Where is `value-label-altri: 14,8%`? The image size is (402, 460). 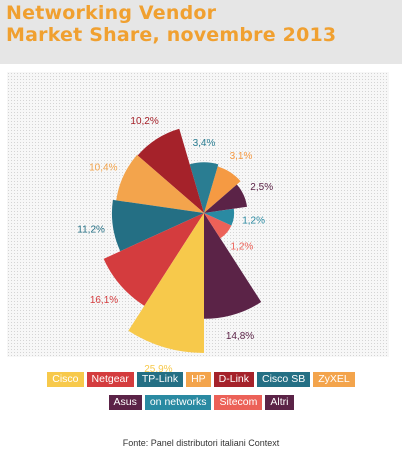
value-label-altri: 14,8% is located at coordinates (240, 336).